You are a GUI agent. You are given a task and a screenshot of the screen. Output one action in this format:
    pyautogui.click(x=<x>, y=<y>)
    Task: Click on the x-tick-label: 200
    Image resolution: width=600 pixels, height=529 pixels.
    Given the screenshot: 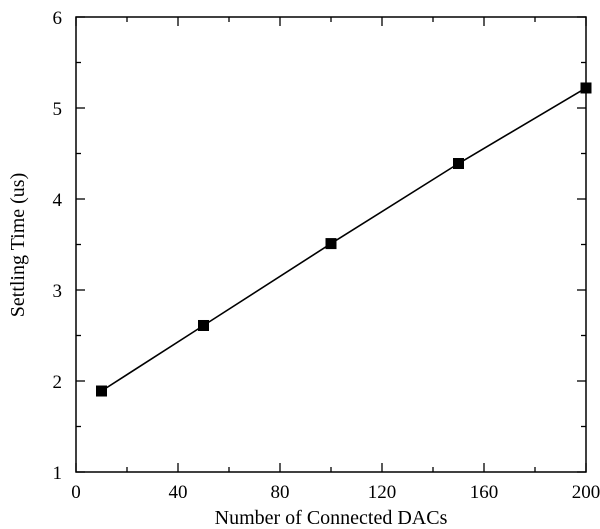 What is the action you would take?
    pyautogui.click(x=586, y=492)
    